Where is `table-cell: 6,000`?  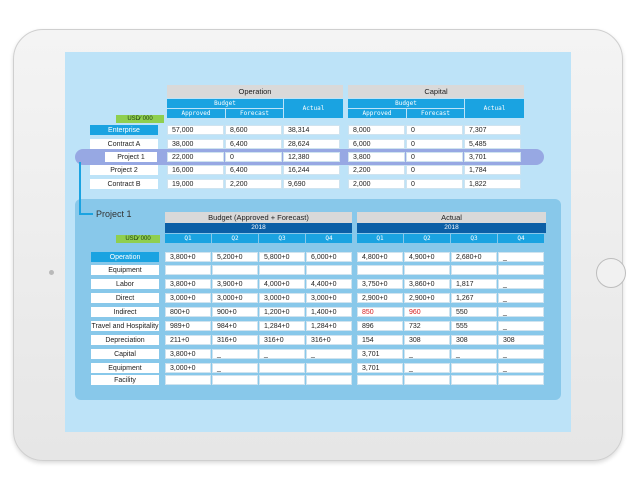 table-cell: 6,000 is located at coordinates (376, 144).